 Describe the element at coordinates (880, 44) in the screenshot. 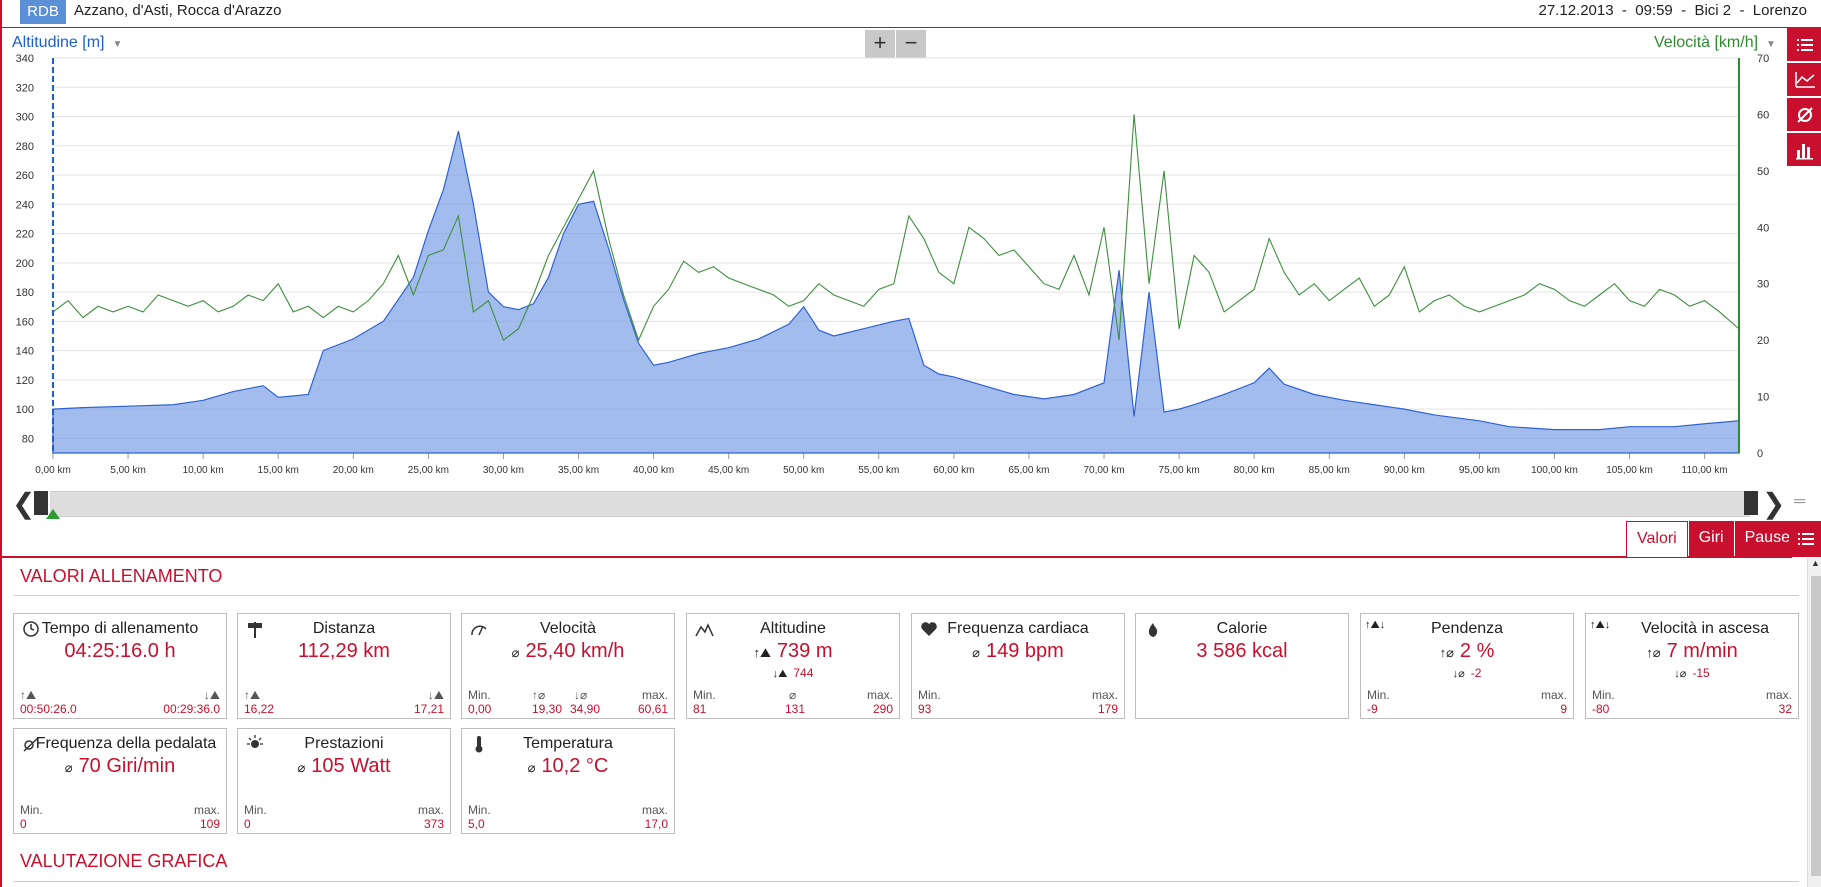

I see `zoom-in-button: +` at that location.